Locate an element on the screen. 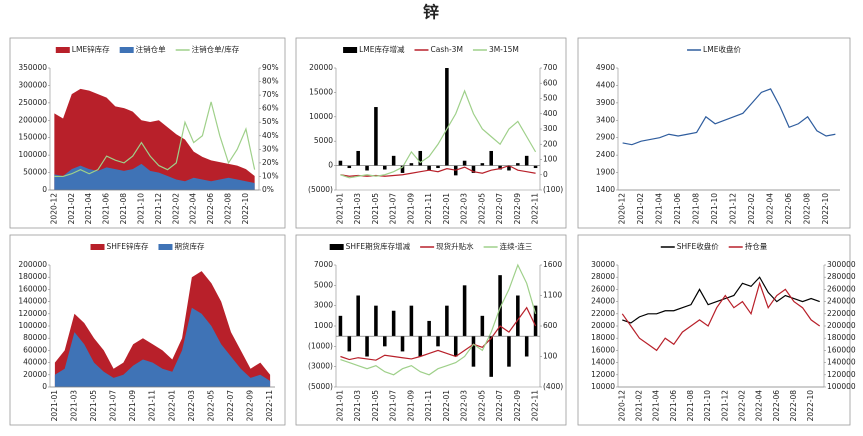  legend: SHFE收盘价 持仓量 is located at coordinates (714, 246).